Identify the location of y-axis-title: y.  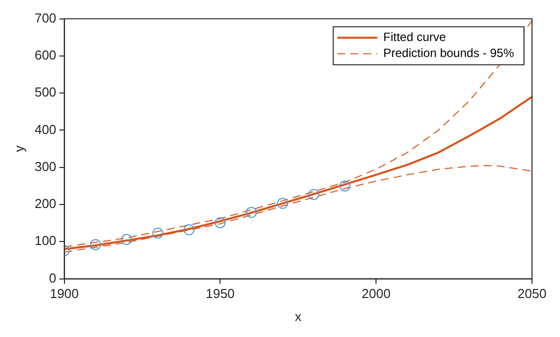
(18, 148).